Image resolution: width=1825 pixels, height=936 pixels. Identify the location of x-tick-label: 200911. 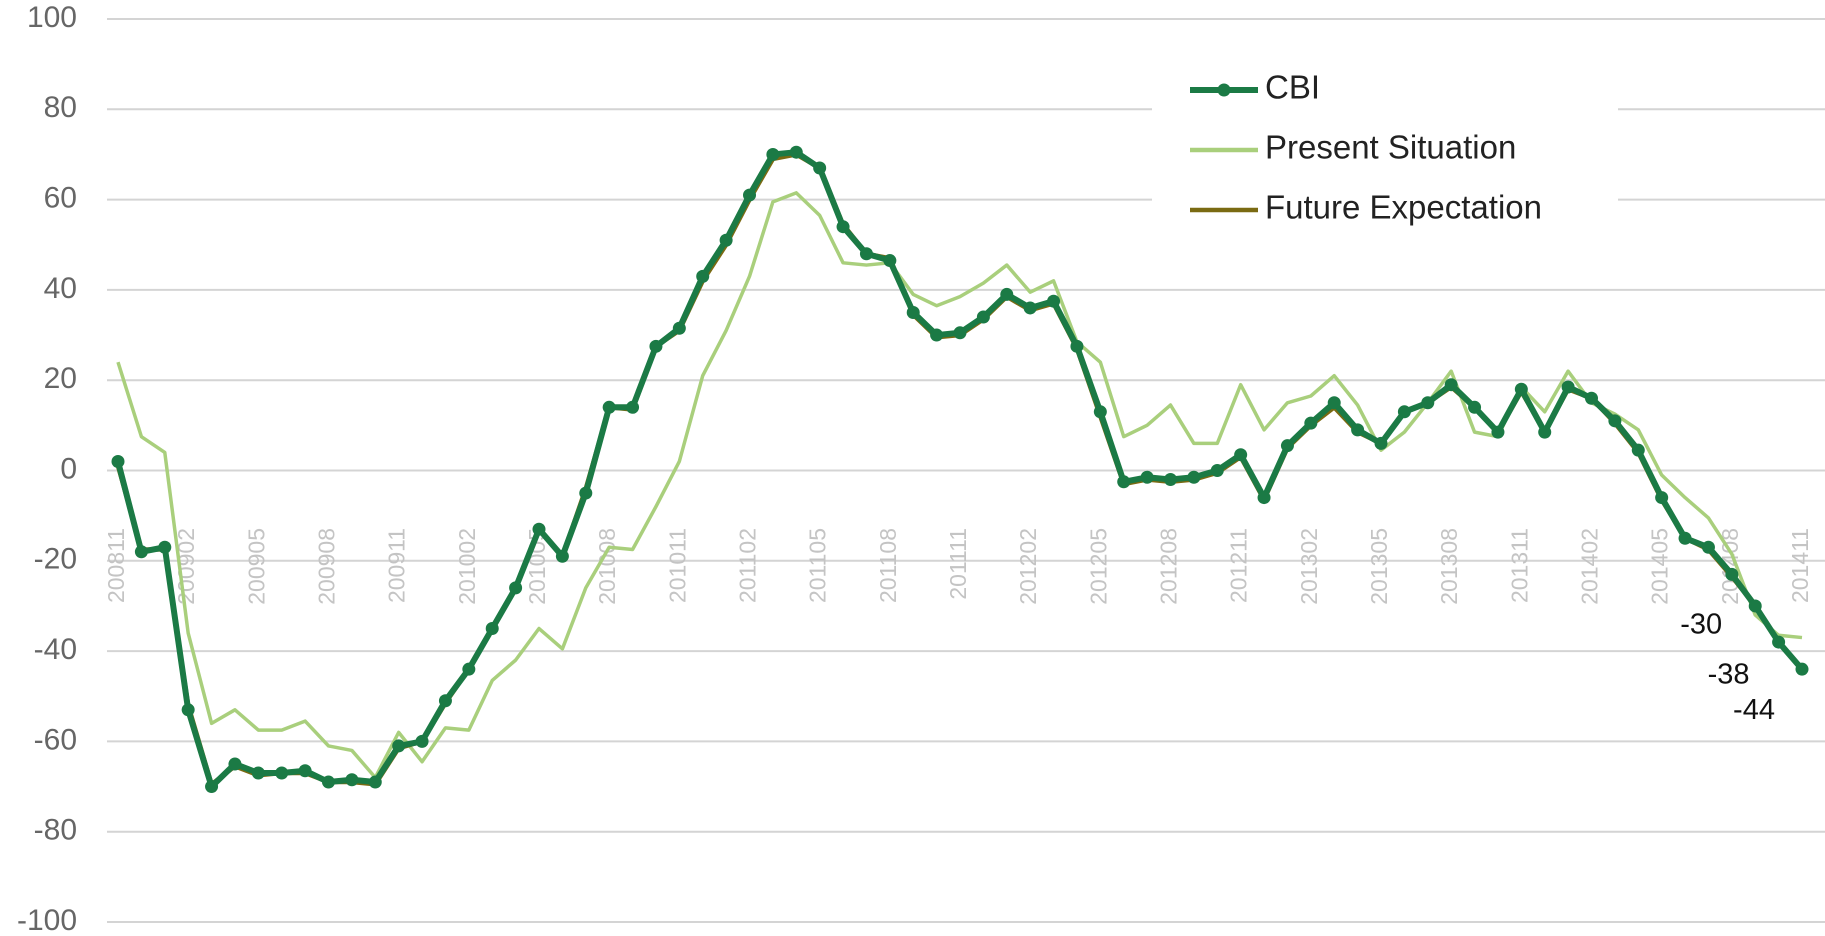
(397, 565).